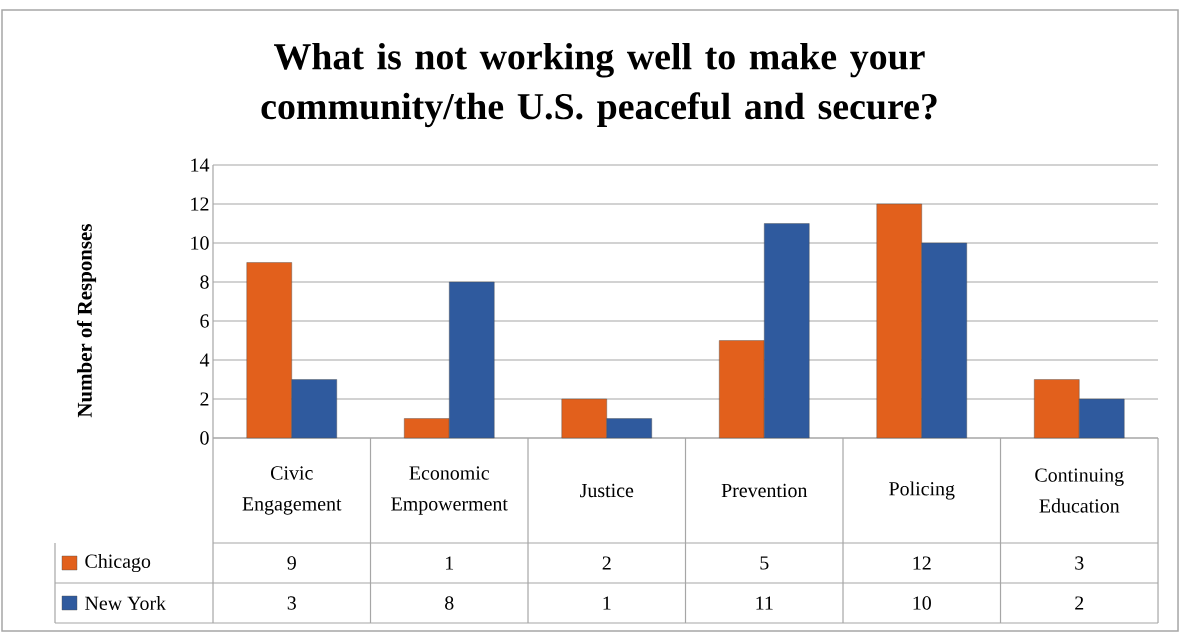 This screenshot has width=1179, height=633. Describe the element at coordinates (86, 321) in the screenshot. I see `y-axis-title: Number of Responses` at that location.